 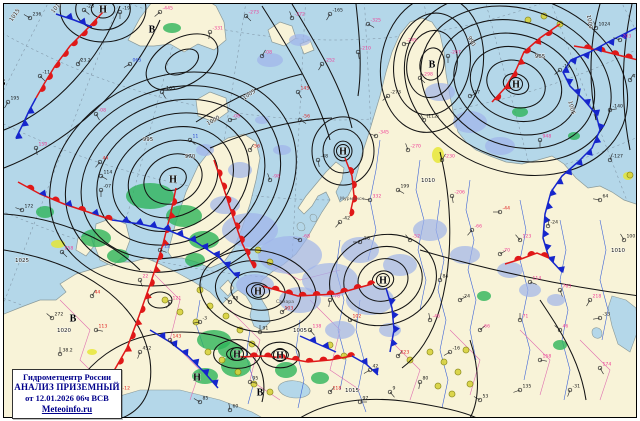 I want to click on station-plot: -31, so click(x=573, y=390).